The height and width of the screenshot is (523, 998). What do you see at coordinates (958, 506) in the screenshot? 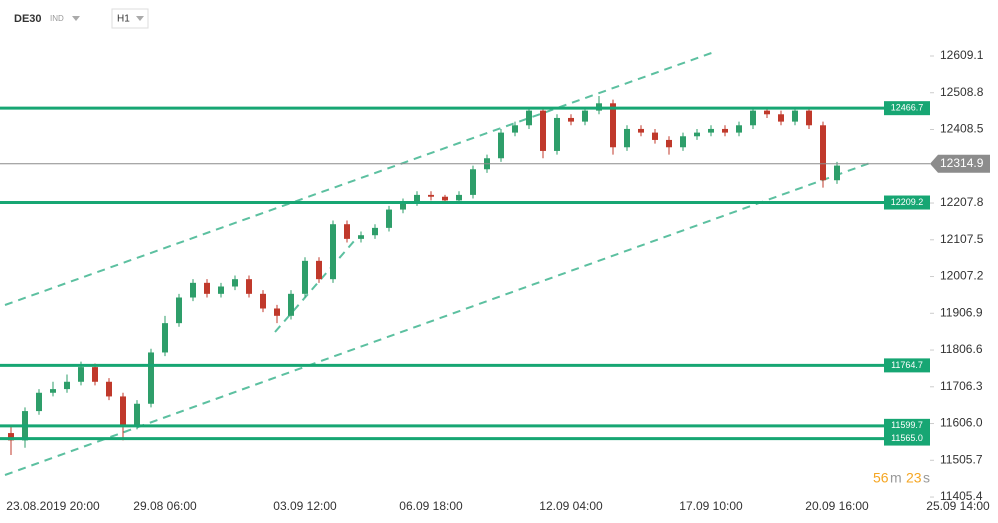
I see `x-tick-label: 25.09 14:00` at bounding box center [958, 506].